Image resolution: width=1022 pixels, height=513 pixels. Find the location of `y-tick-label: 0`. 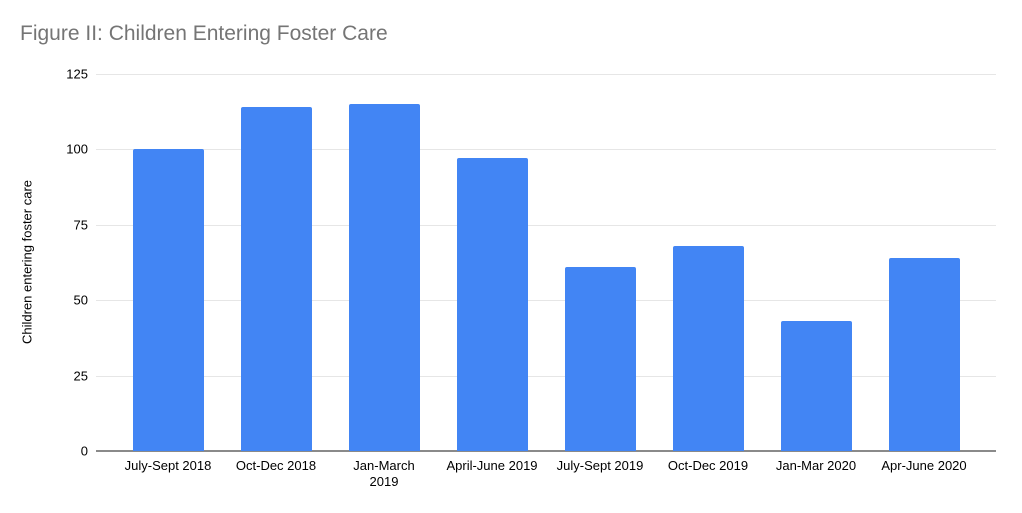

y-tick-label: 0 is located at coordinates (84, 451).